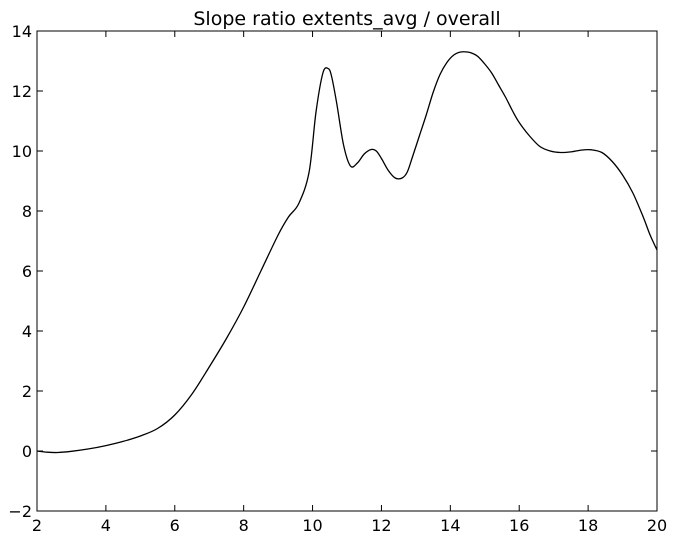 Image resolution: width=676 pixels, height=545 pixels. What do you see at coordinates (27, 331) in the screenshot?
I see `y-tick-label: 4` at bounding box center [27, 331].